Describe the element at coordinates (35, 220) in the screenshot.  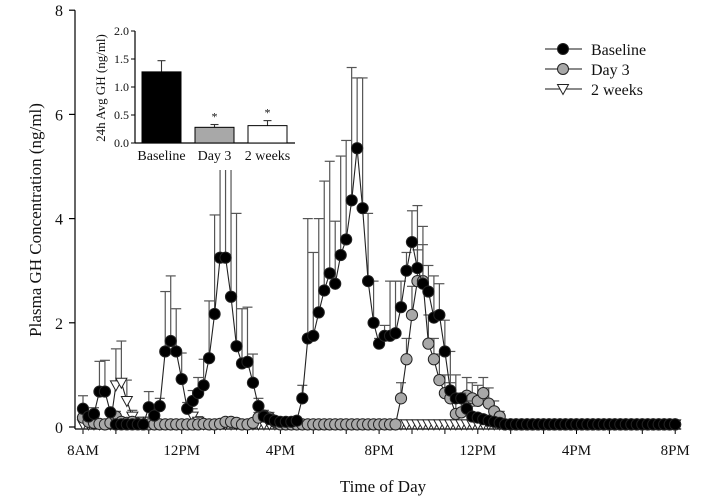
I see `y-axis-label: Plasma GH Concentration (ng/ml)` at that location.